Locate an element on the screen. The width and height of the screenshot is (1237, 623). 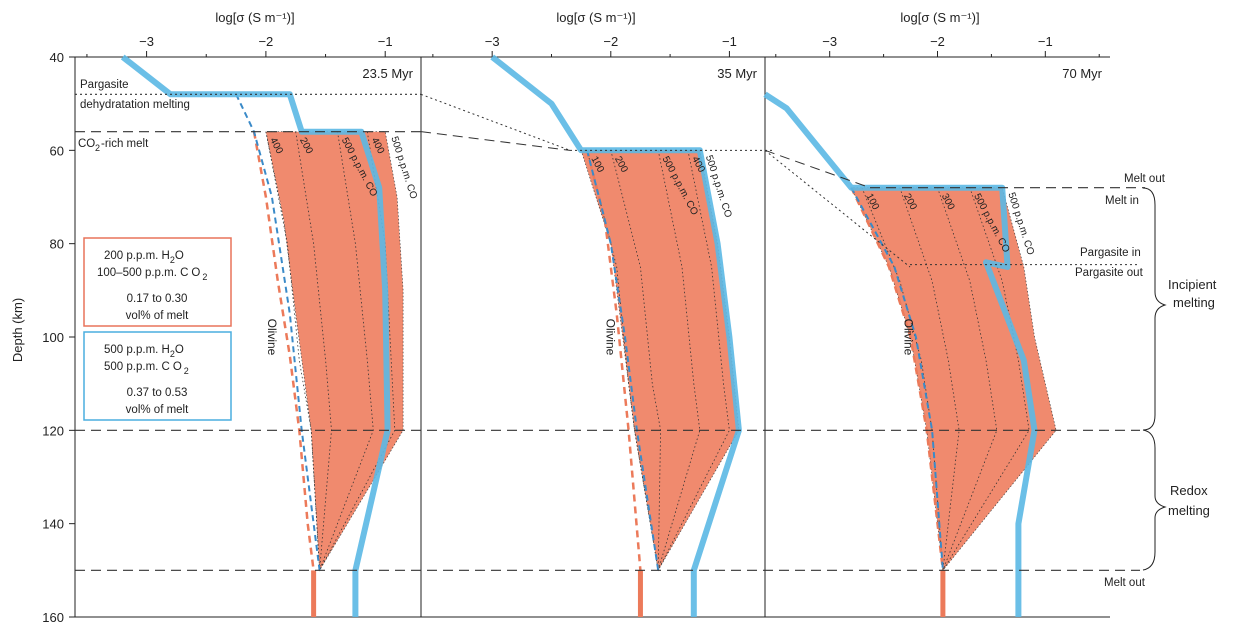
y-tick-label: 40 is located at coordinates (57, 57).